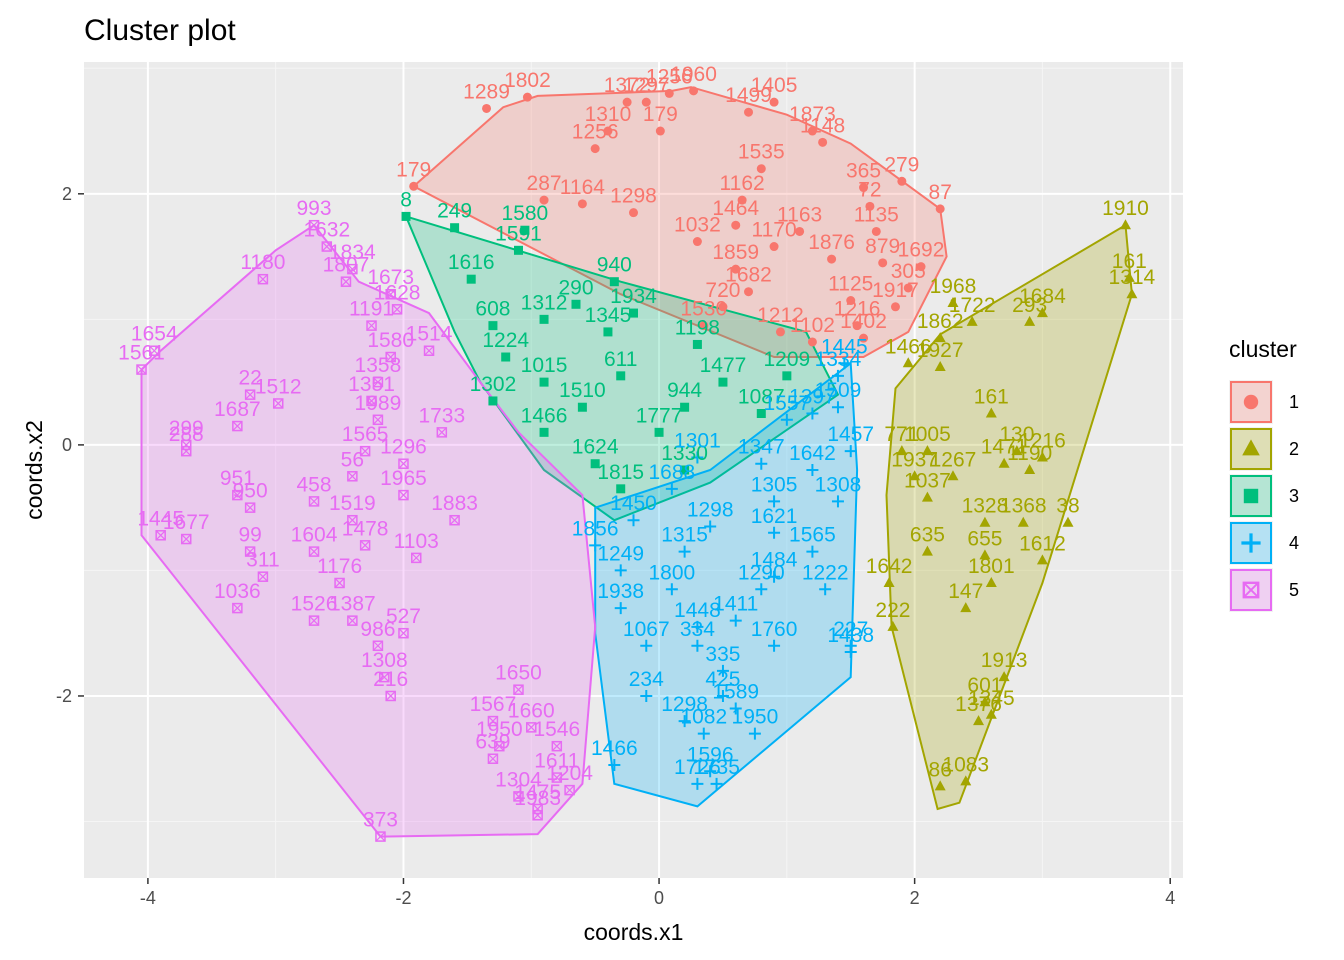 The image size is (1344, 960). Describe the element at coordinates (748, 275) in the screenshot. I see `point-label: 1682` at that location.